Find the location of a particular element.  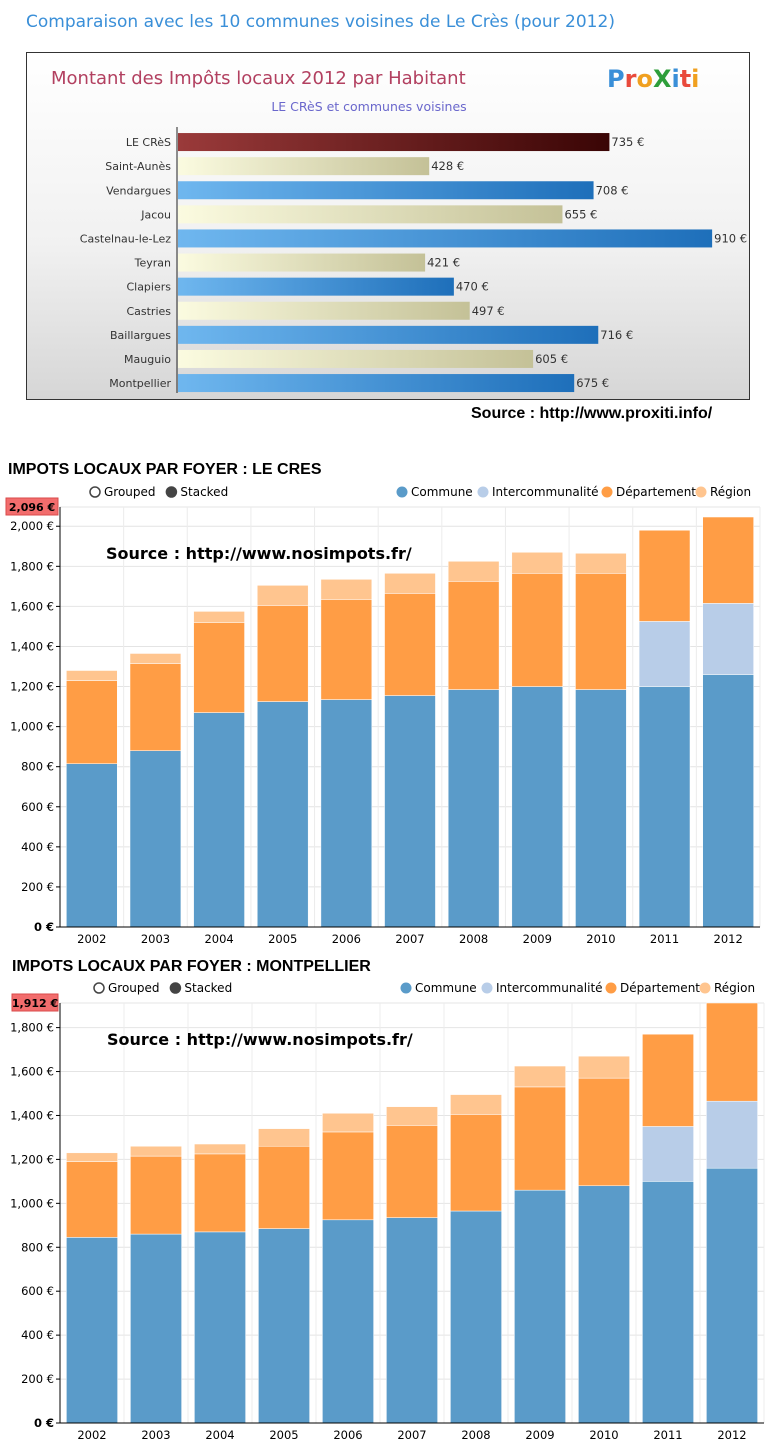

hbar-value-label: 910 € is located at coordinates (730, 238).